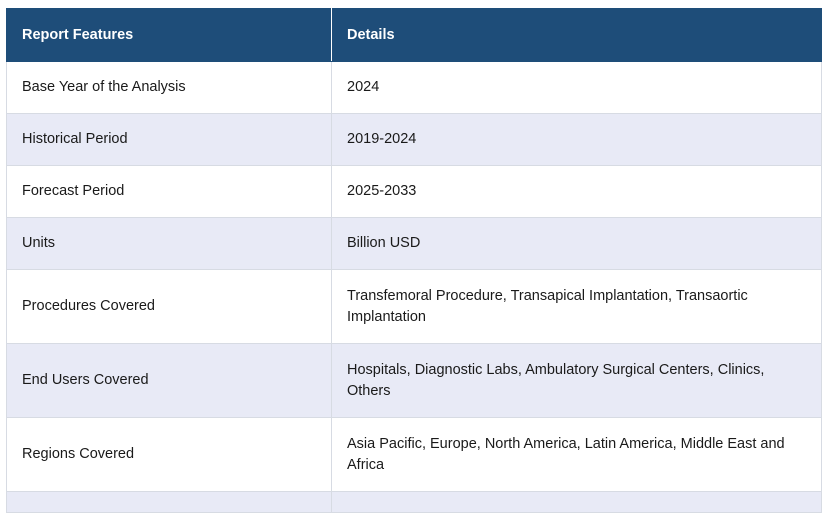 The height and width of the screenshot is (513, 828). Describe the element at coordinates (169, 502) in the screenshot. I see `feature-cell-empty` at that location.